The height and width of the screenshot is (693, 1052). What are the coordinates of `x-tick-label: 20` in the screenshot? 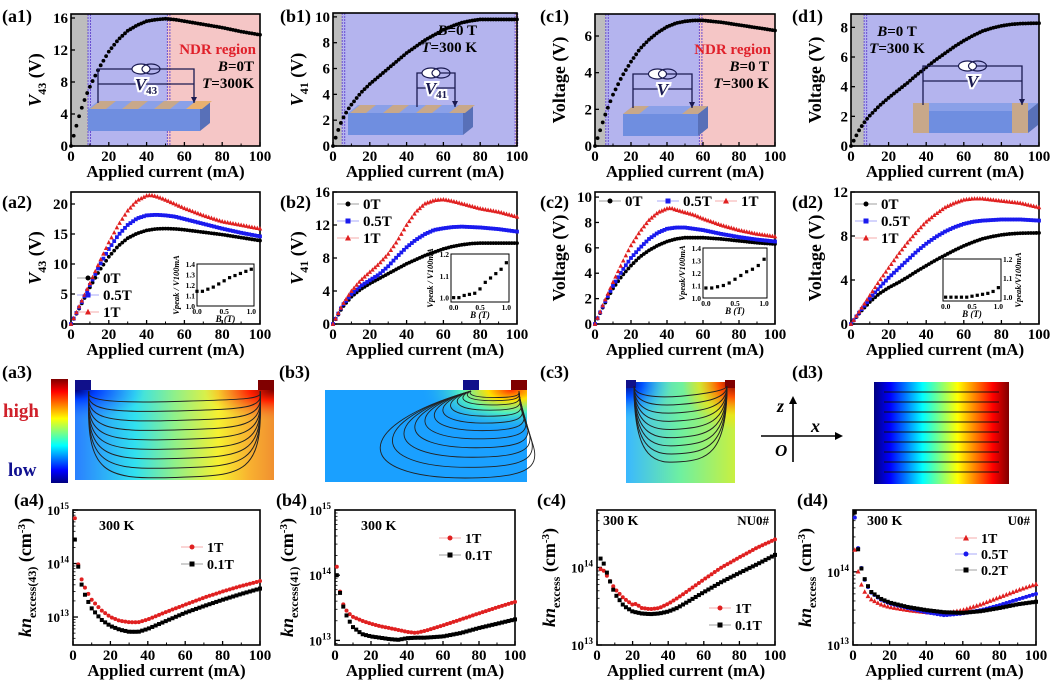 It's located at (108, 335).